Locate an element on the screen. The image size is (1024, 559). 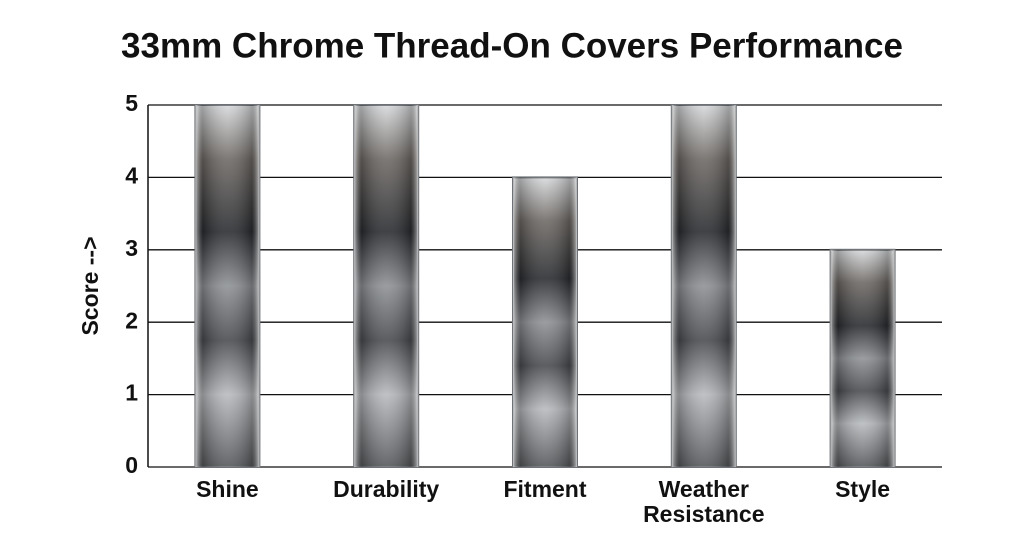
x-tick-label: Durability is located at coordinates (386, 489).